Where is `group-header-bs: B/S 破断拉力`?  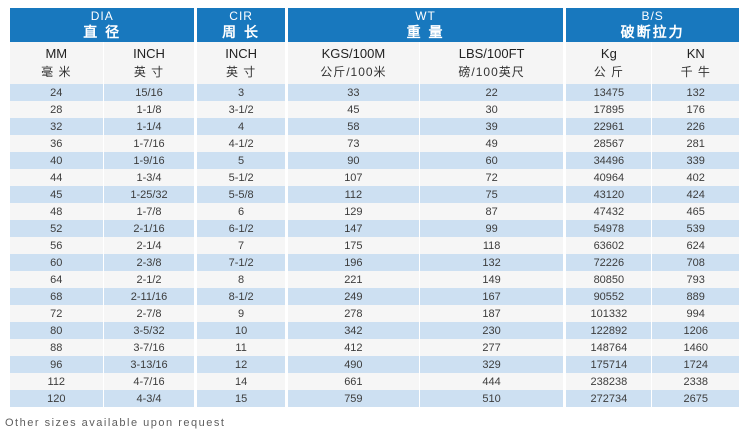
group-header-bs: B/S 破断拉力 is located at coordinates (651, 25).